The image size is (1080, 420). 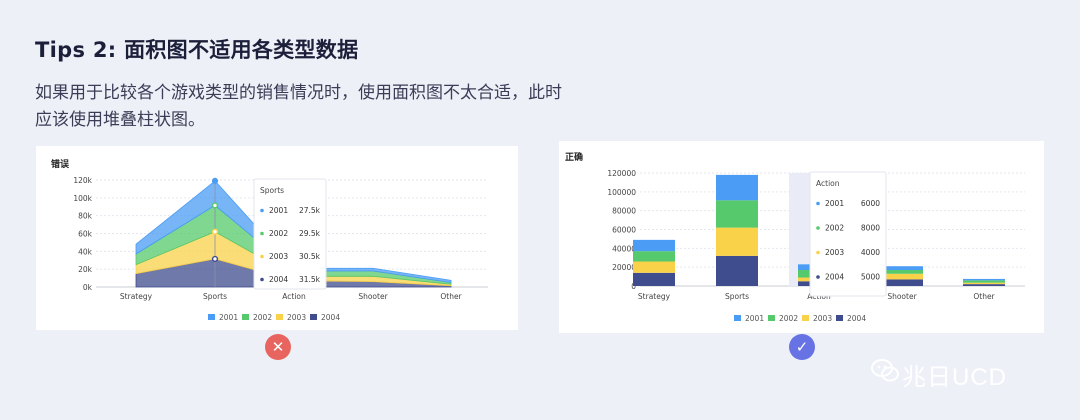 I want to click on wrong-icon: ✕, so click(x=278, y=347).